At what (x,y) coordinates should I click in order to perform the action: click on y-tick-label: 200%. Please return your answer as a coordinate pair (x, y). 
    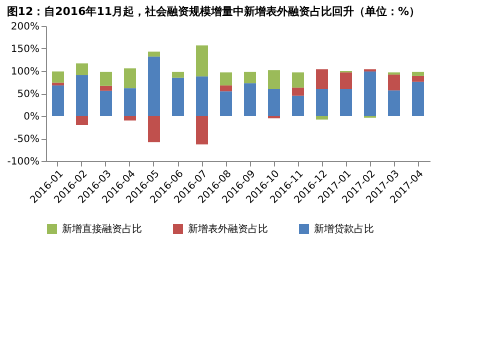
    Looking at the image, I should click on (25, 27).